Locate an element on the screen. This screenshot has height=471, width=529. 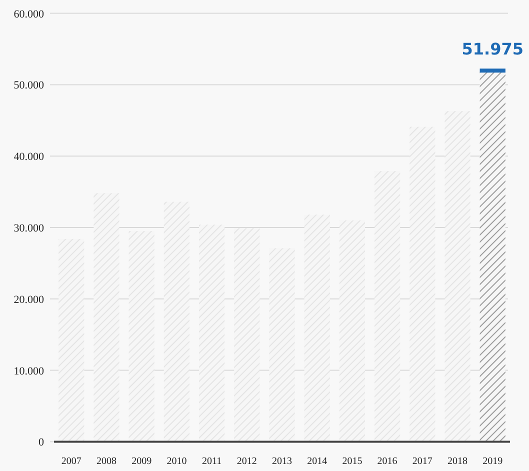
x-tick-label: 2019 is located at coordinates (492, 461).